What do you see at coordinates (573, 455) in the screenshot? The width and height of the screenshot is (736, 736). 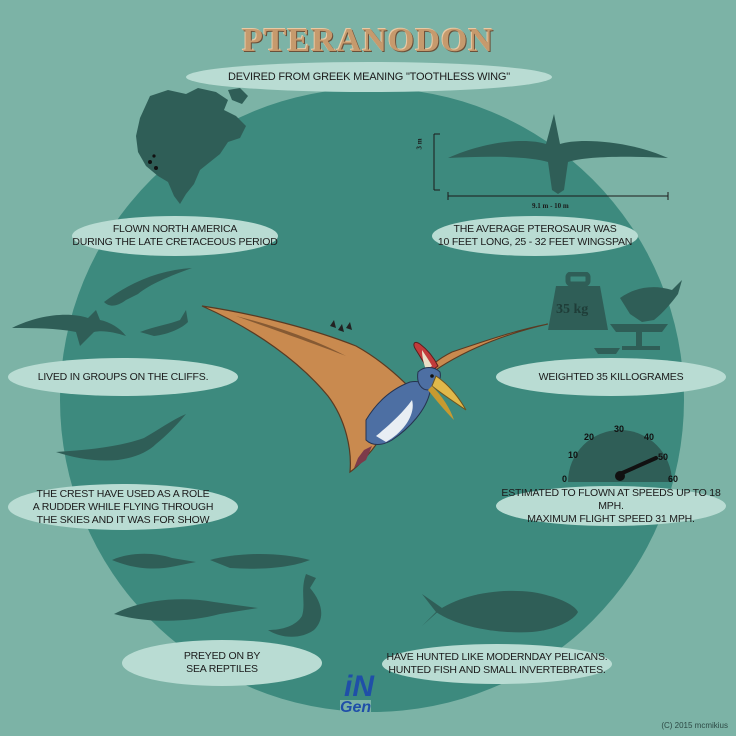 I see `gauge-tick-10: 10` at bounding box center [573, 455].